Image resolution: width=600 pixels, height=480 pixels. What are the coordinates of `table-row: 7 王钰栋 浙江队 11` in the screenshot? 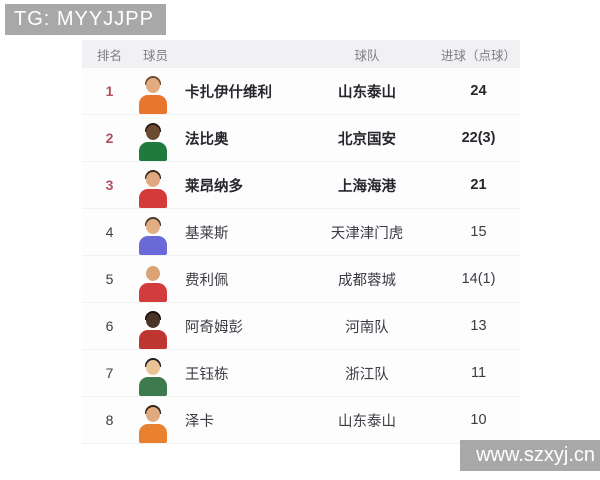 It's located at (301, 373).